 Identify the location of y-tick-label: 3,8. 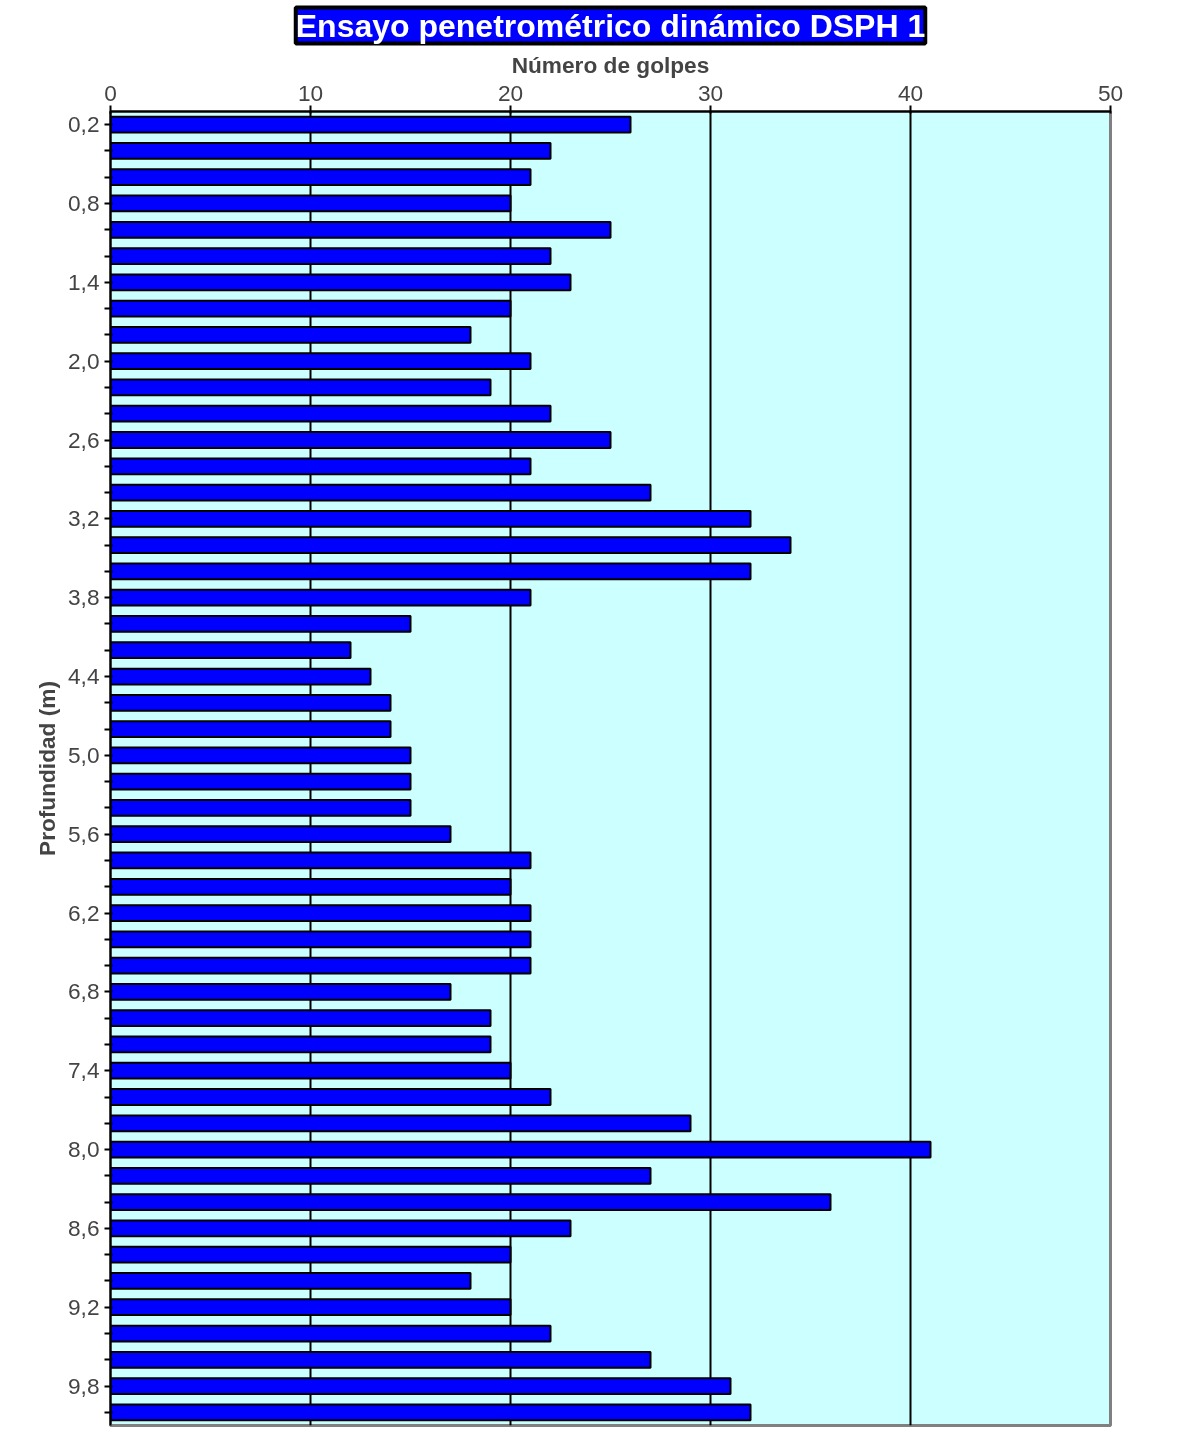
(84, 597).